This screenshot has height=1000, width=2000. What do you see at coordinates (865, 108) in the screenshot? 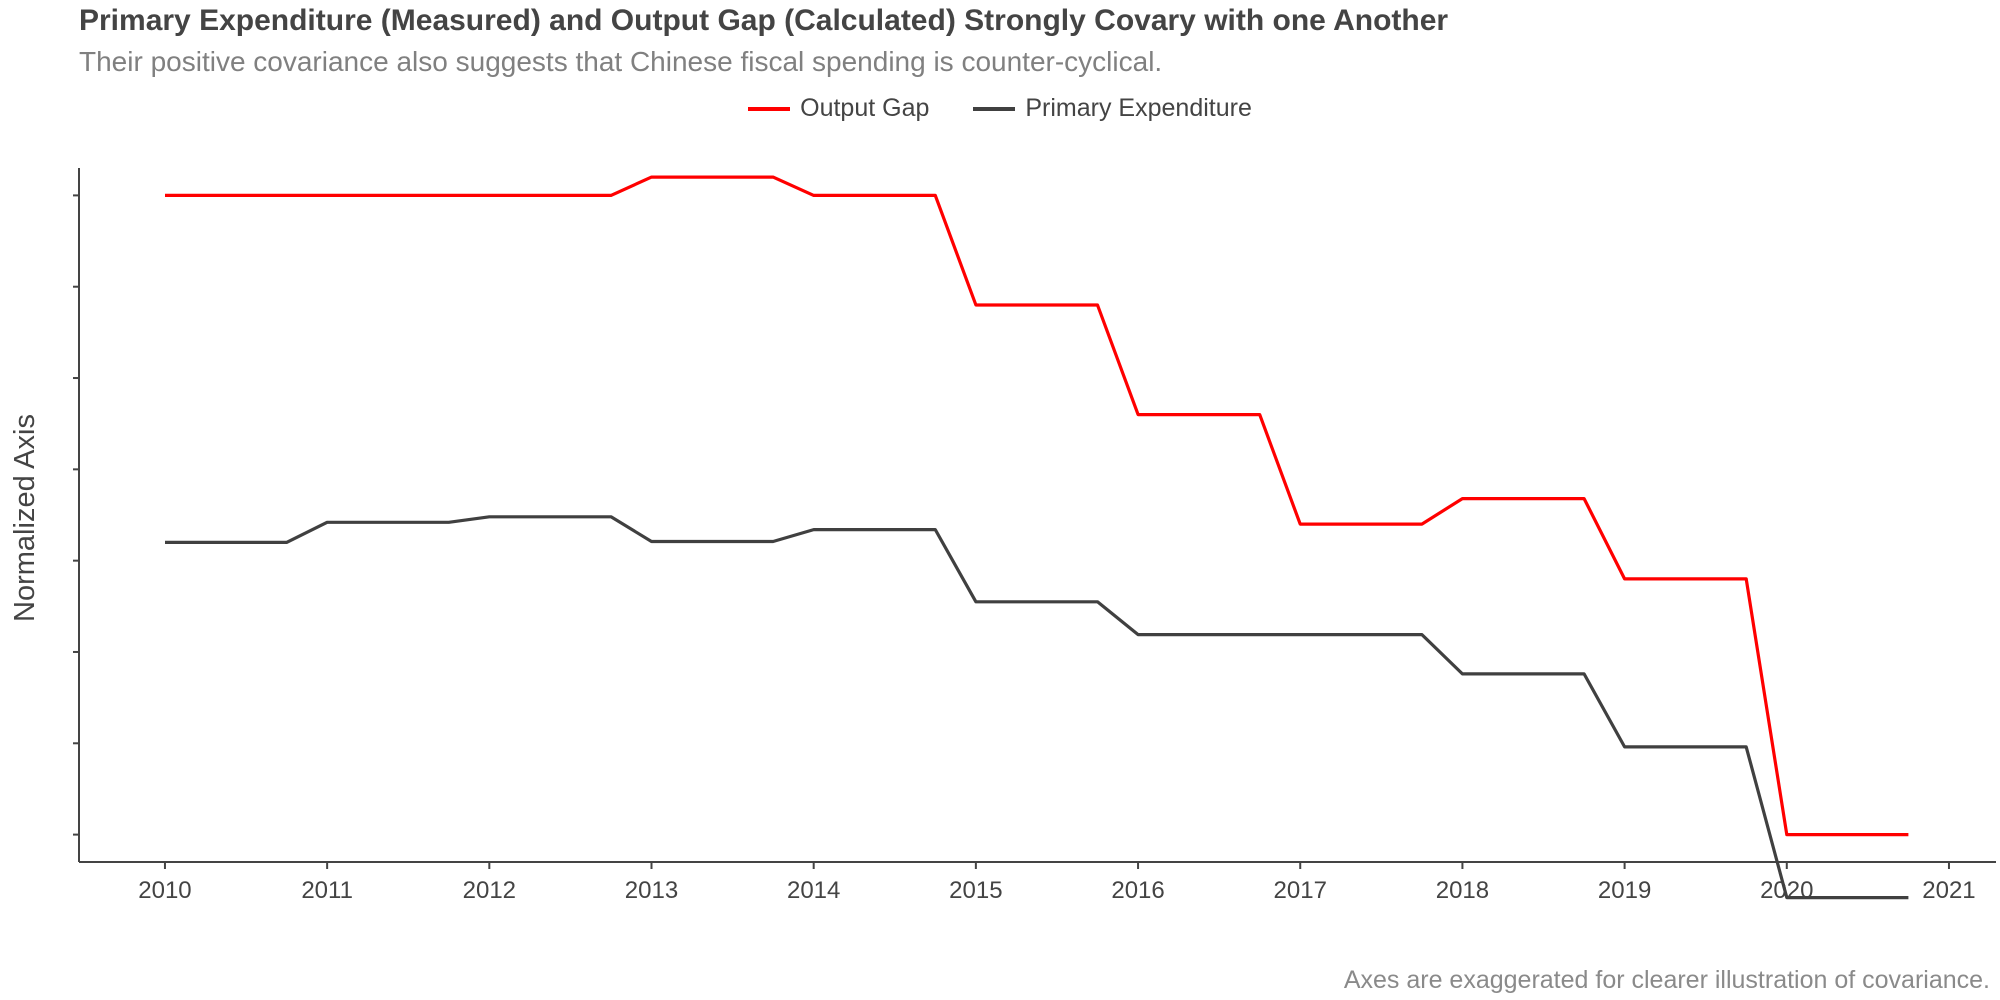
I see `legend-label-output-gap: Output Gap` at bounding box center [865, 108].